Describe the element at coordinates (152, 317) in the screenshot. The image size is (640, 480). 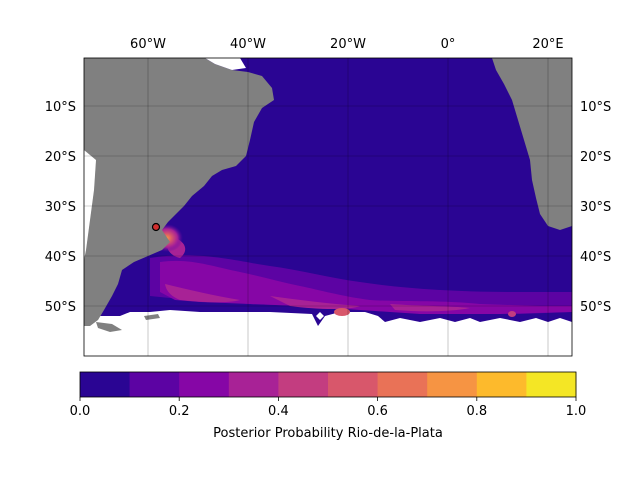
I see `land-falklands` at that location.